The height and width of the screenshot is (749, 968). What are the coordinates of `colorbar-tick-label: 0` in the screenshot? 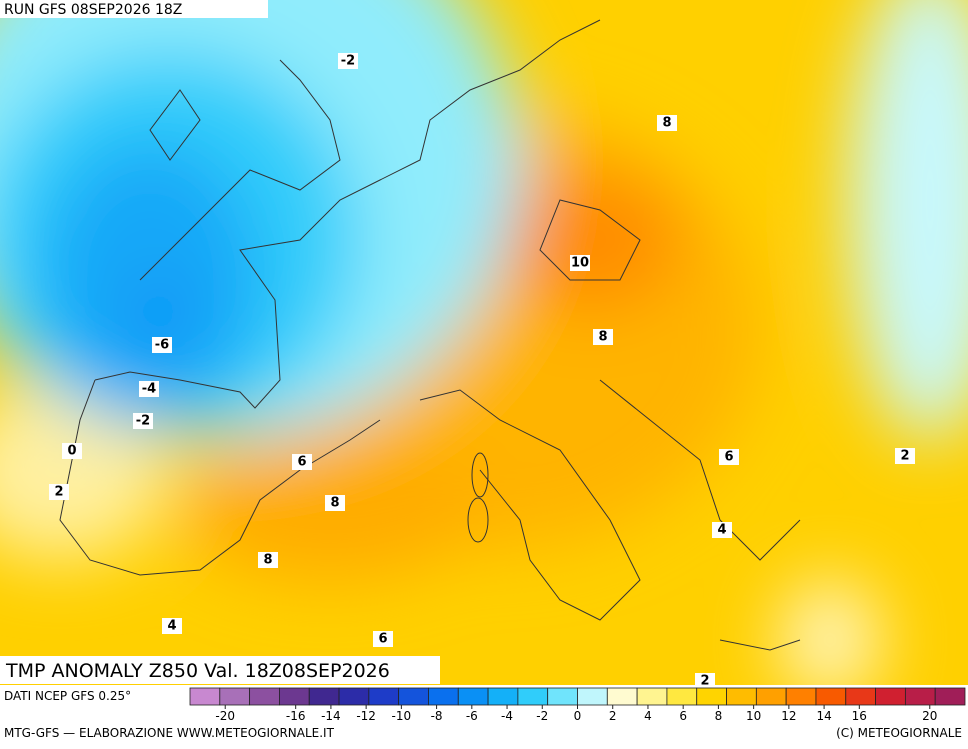 It's located at (578, 716).